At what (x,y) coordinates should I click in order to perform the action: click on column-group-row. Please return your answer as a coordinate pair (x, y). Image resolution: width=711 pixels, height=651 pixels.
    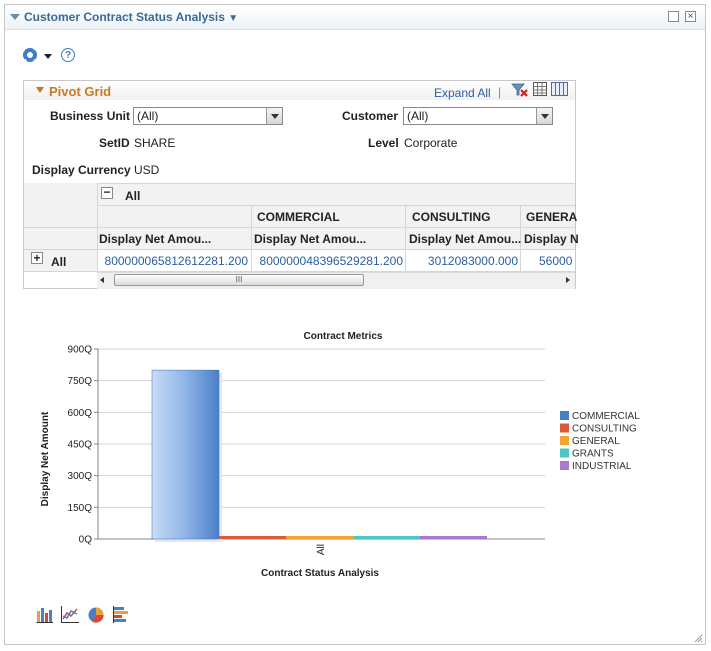
    Looking at the image, I should click on (299, 194).